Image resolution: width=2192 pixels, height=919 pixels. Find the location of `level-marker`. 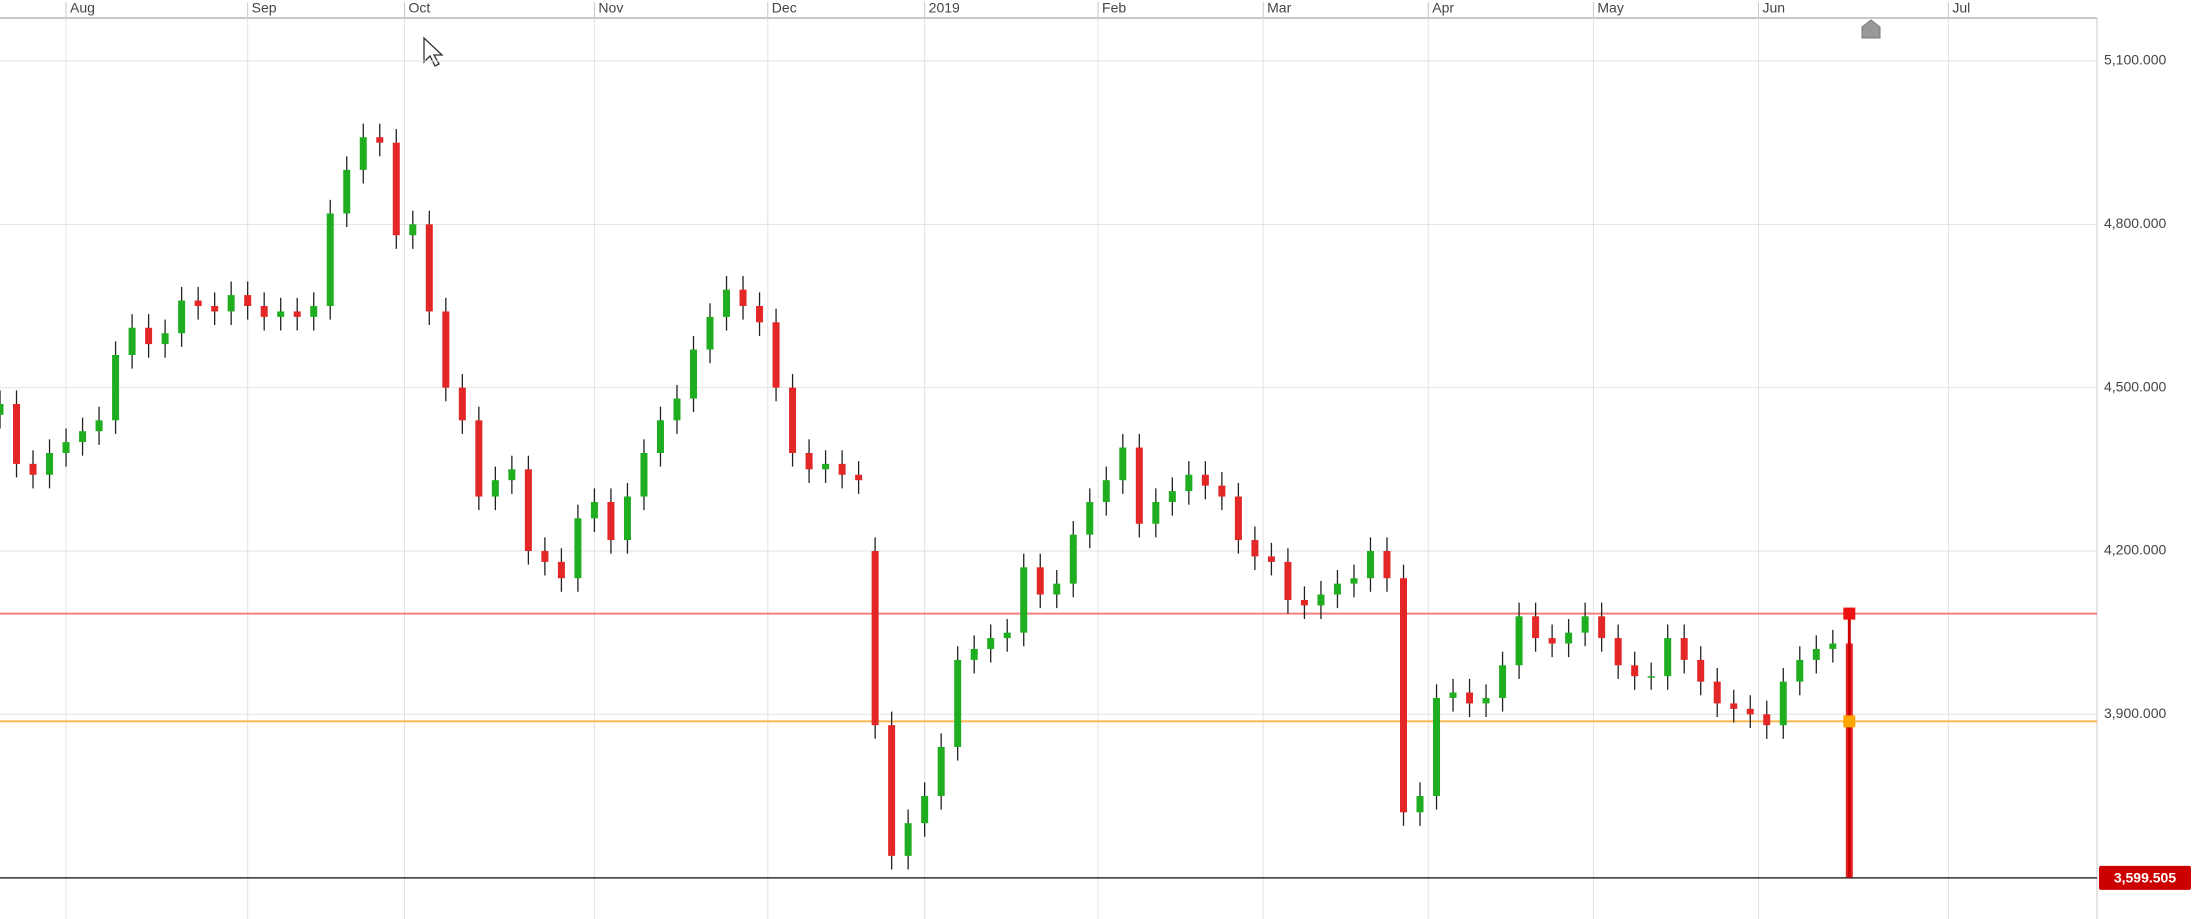

level-marker is located at coordinates (1849, 613).